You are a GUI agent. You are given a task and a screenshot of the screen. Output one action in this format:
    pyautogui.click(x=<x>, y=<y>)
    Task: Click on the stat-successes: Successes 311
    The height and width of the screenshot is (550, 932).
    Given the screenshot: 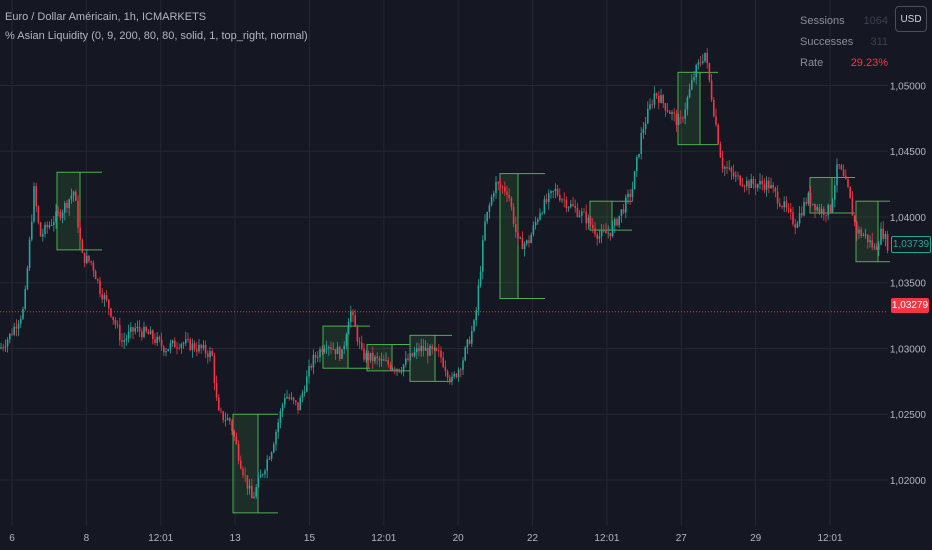 What is the action you would take?
    pyautogui.click(x=844, y=41)
    